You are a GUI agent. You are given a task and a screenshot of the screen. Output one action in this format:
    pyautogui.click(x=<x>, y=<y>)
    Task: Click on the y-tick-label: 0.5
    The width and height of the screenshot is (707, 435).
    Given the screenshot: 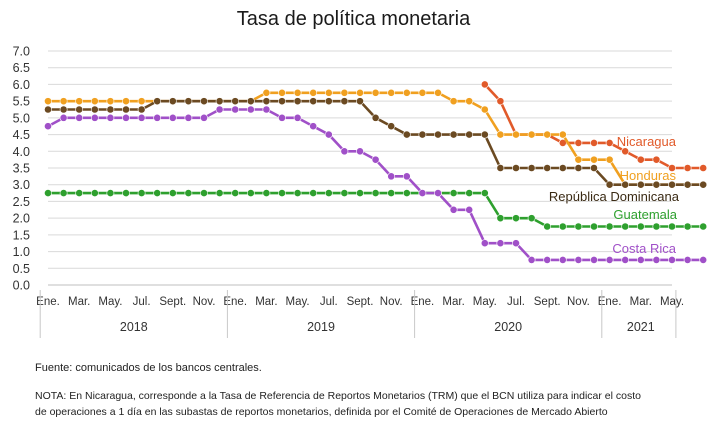 What is the action you would take?
    pyautogui.click(x=21, y=269)
    